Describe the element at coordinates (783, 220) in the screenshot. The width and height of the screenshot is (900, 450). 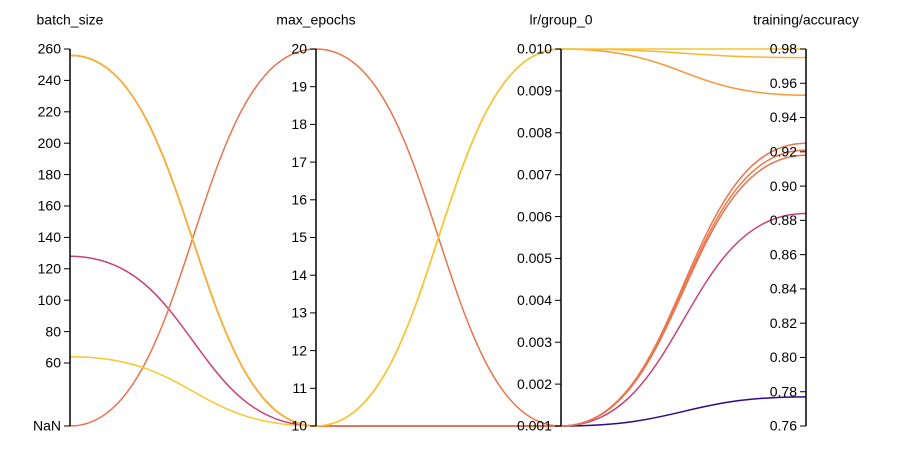
I see `tick-label: 0.88` at that location.